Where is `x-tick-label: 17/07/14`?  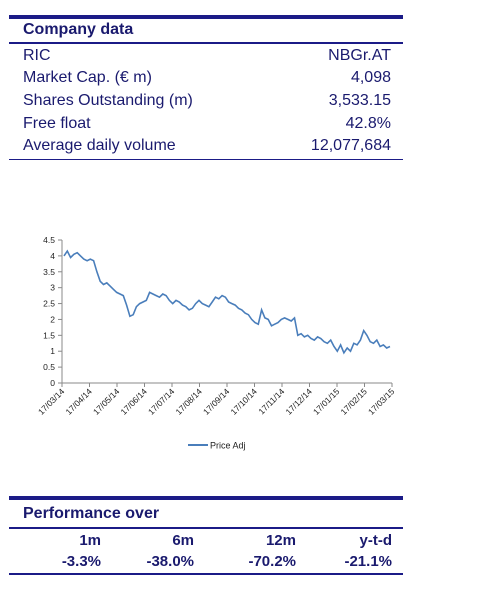
x-tick-label: 17/07/14 is located at coordinates (161, 401).